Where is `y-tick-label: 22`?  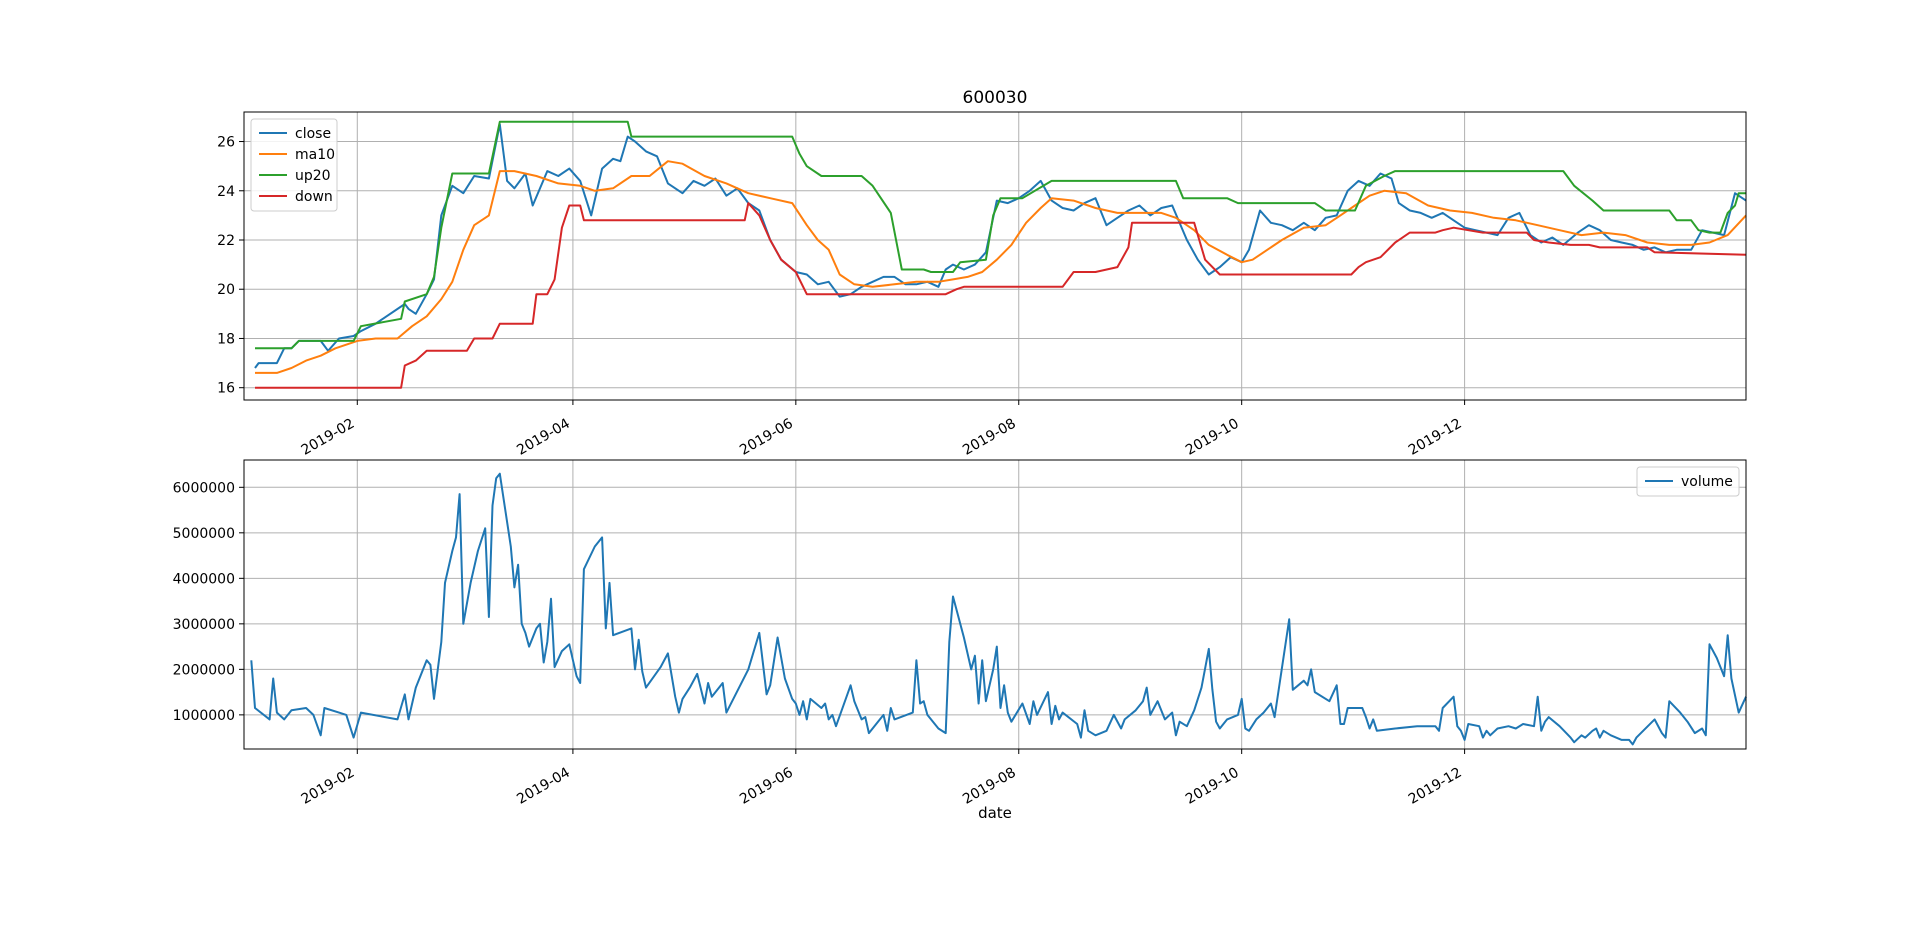 y-tick-label: 22 is located at coordinates (226, 241).